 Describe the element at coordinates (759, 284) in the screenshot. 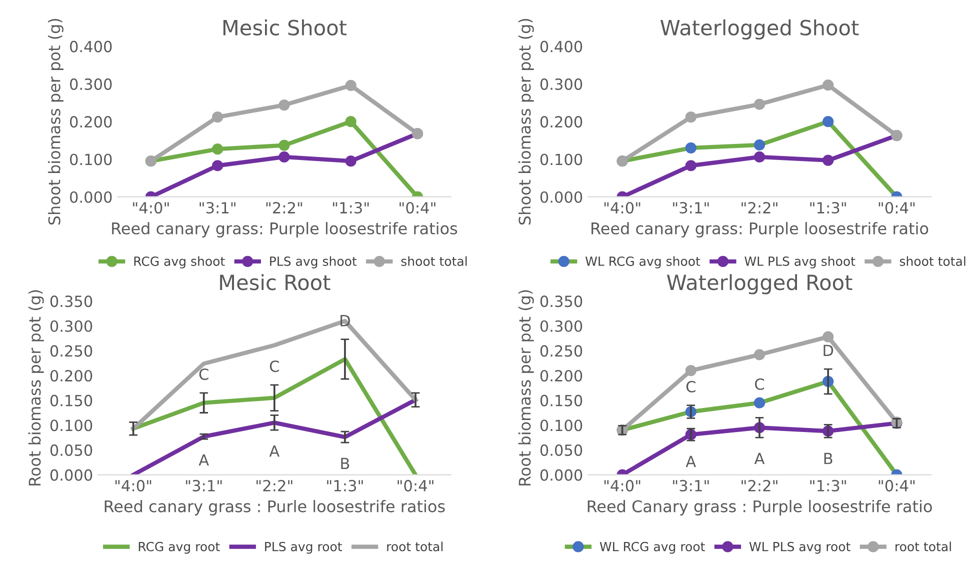

I see `chart-title: Waterlogged Root` at that location.